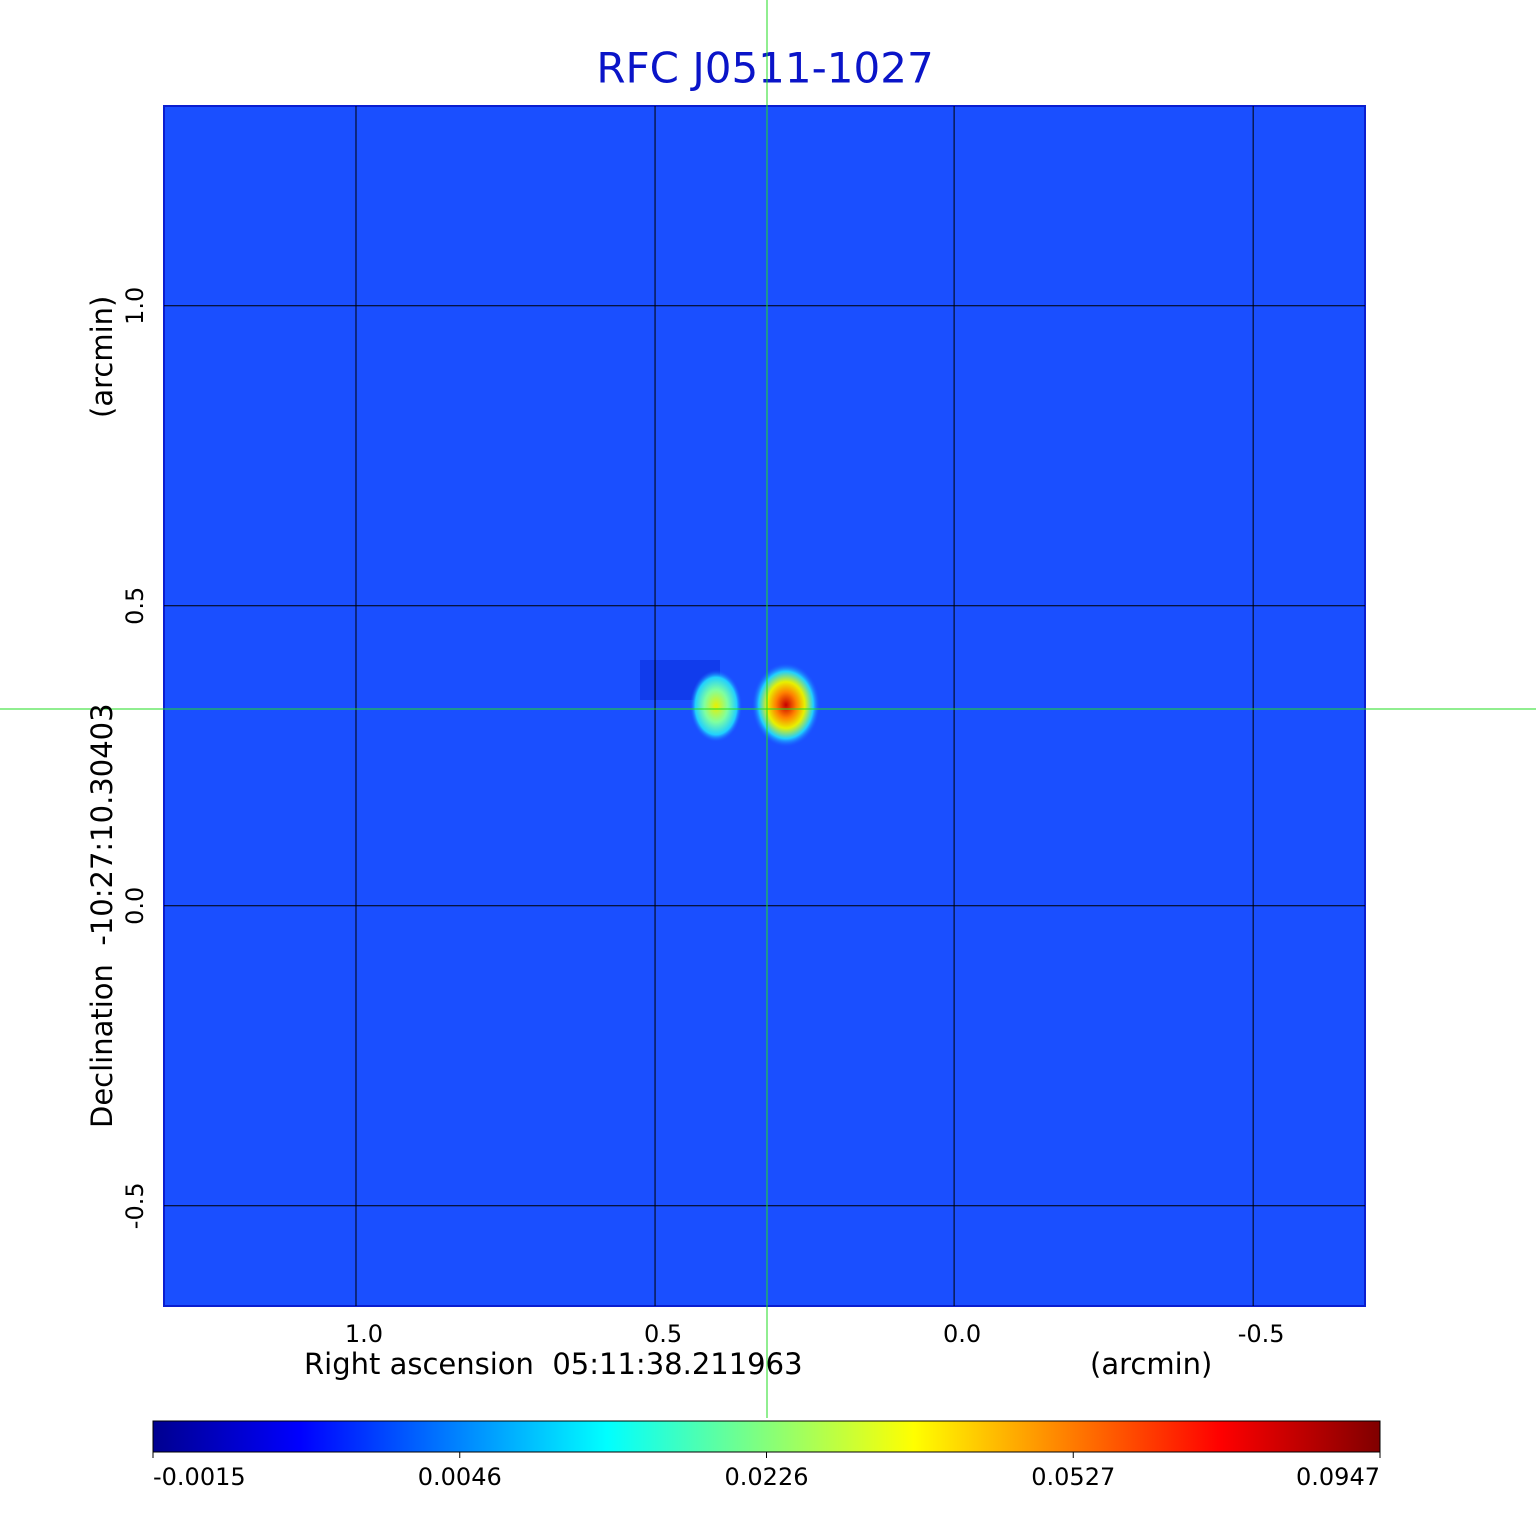 The width and height of the screenshot is (1536, 1515). Describe the element at coordinates (1151, 1364) in the screenshot. I see `x-axis-unit: (arcmin)` at that location.